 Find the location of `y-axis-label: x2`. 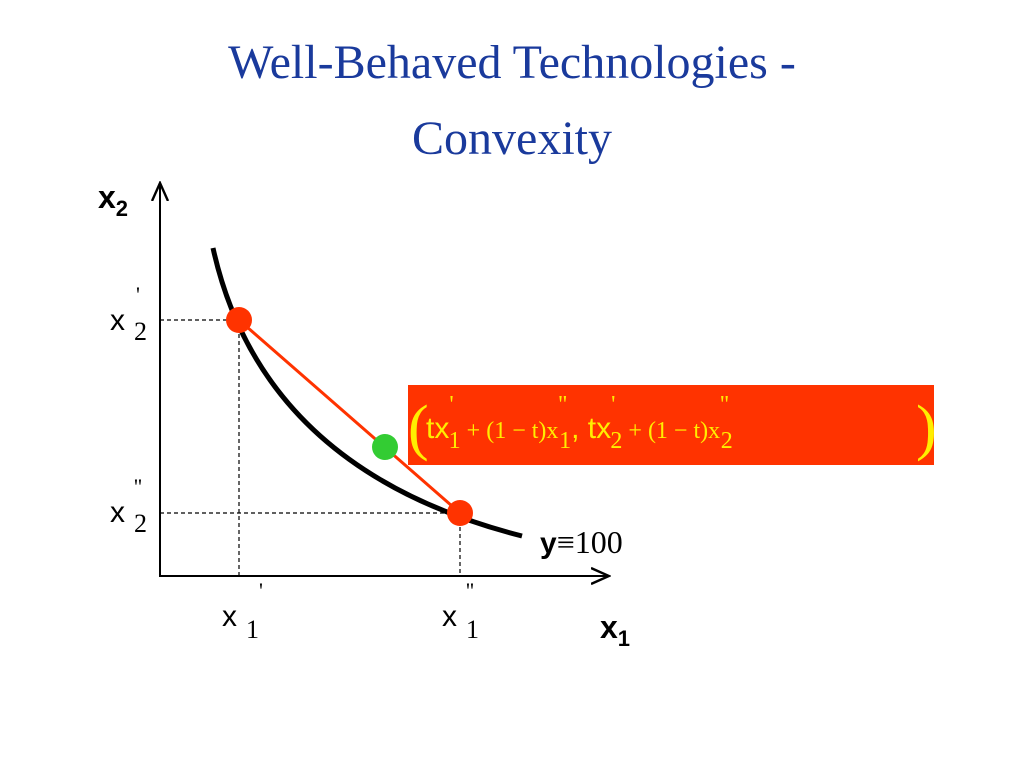

y-axis-label: x2 is located at coordinates (113, 200).